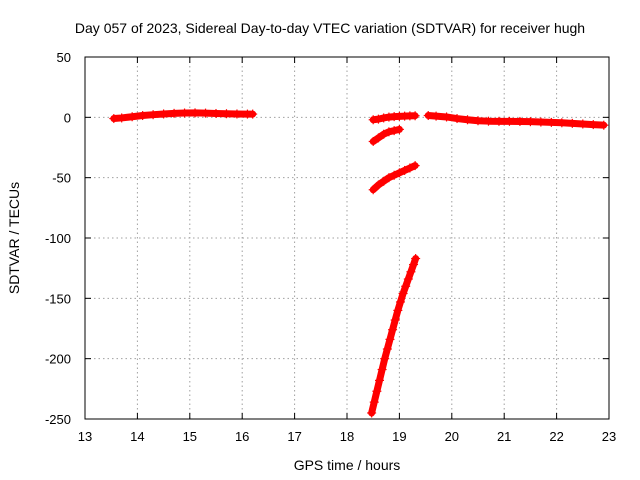  I want to click on x-tick-label: 21, so click(504, 436).